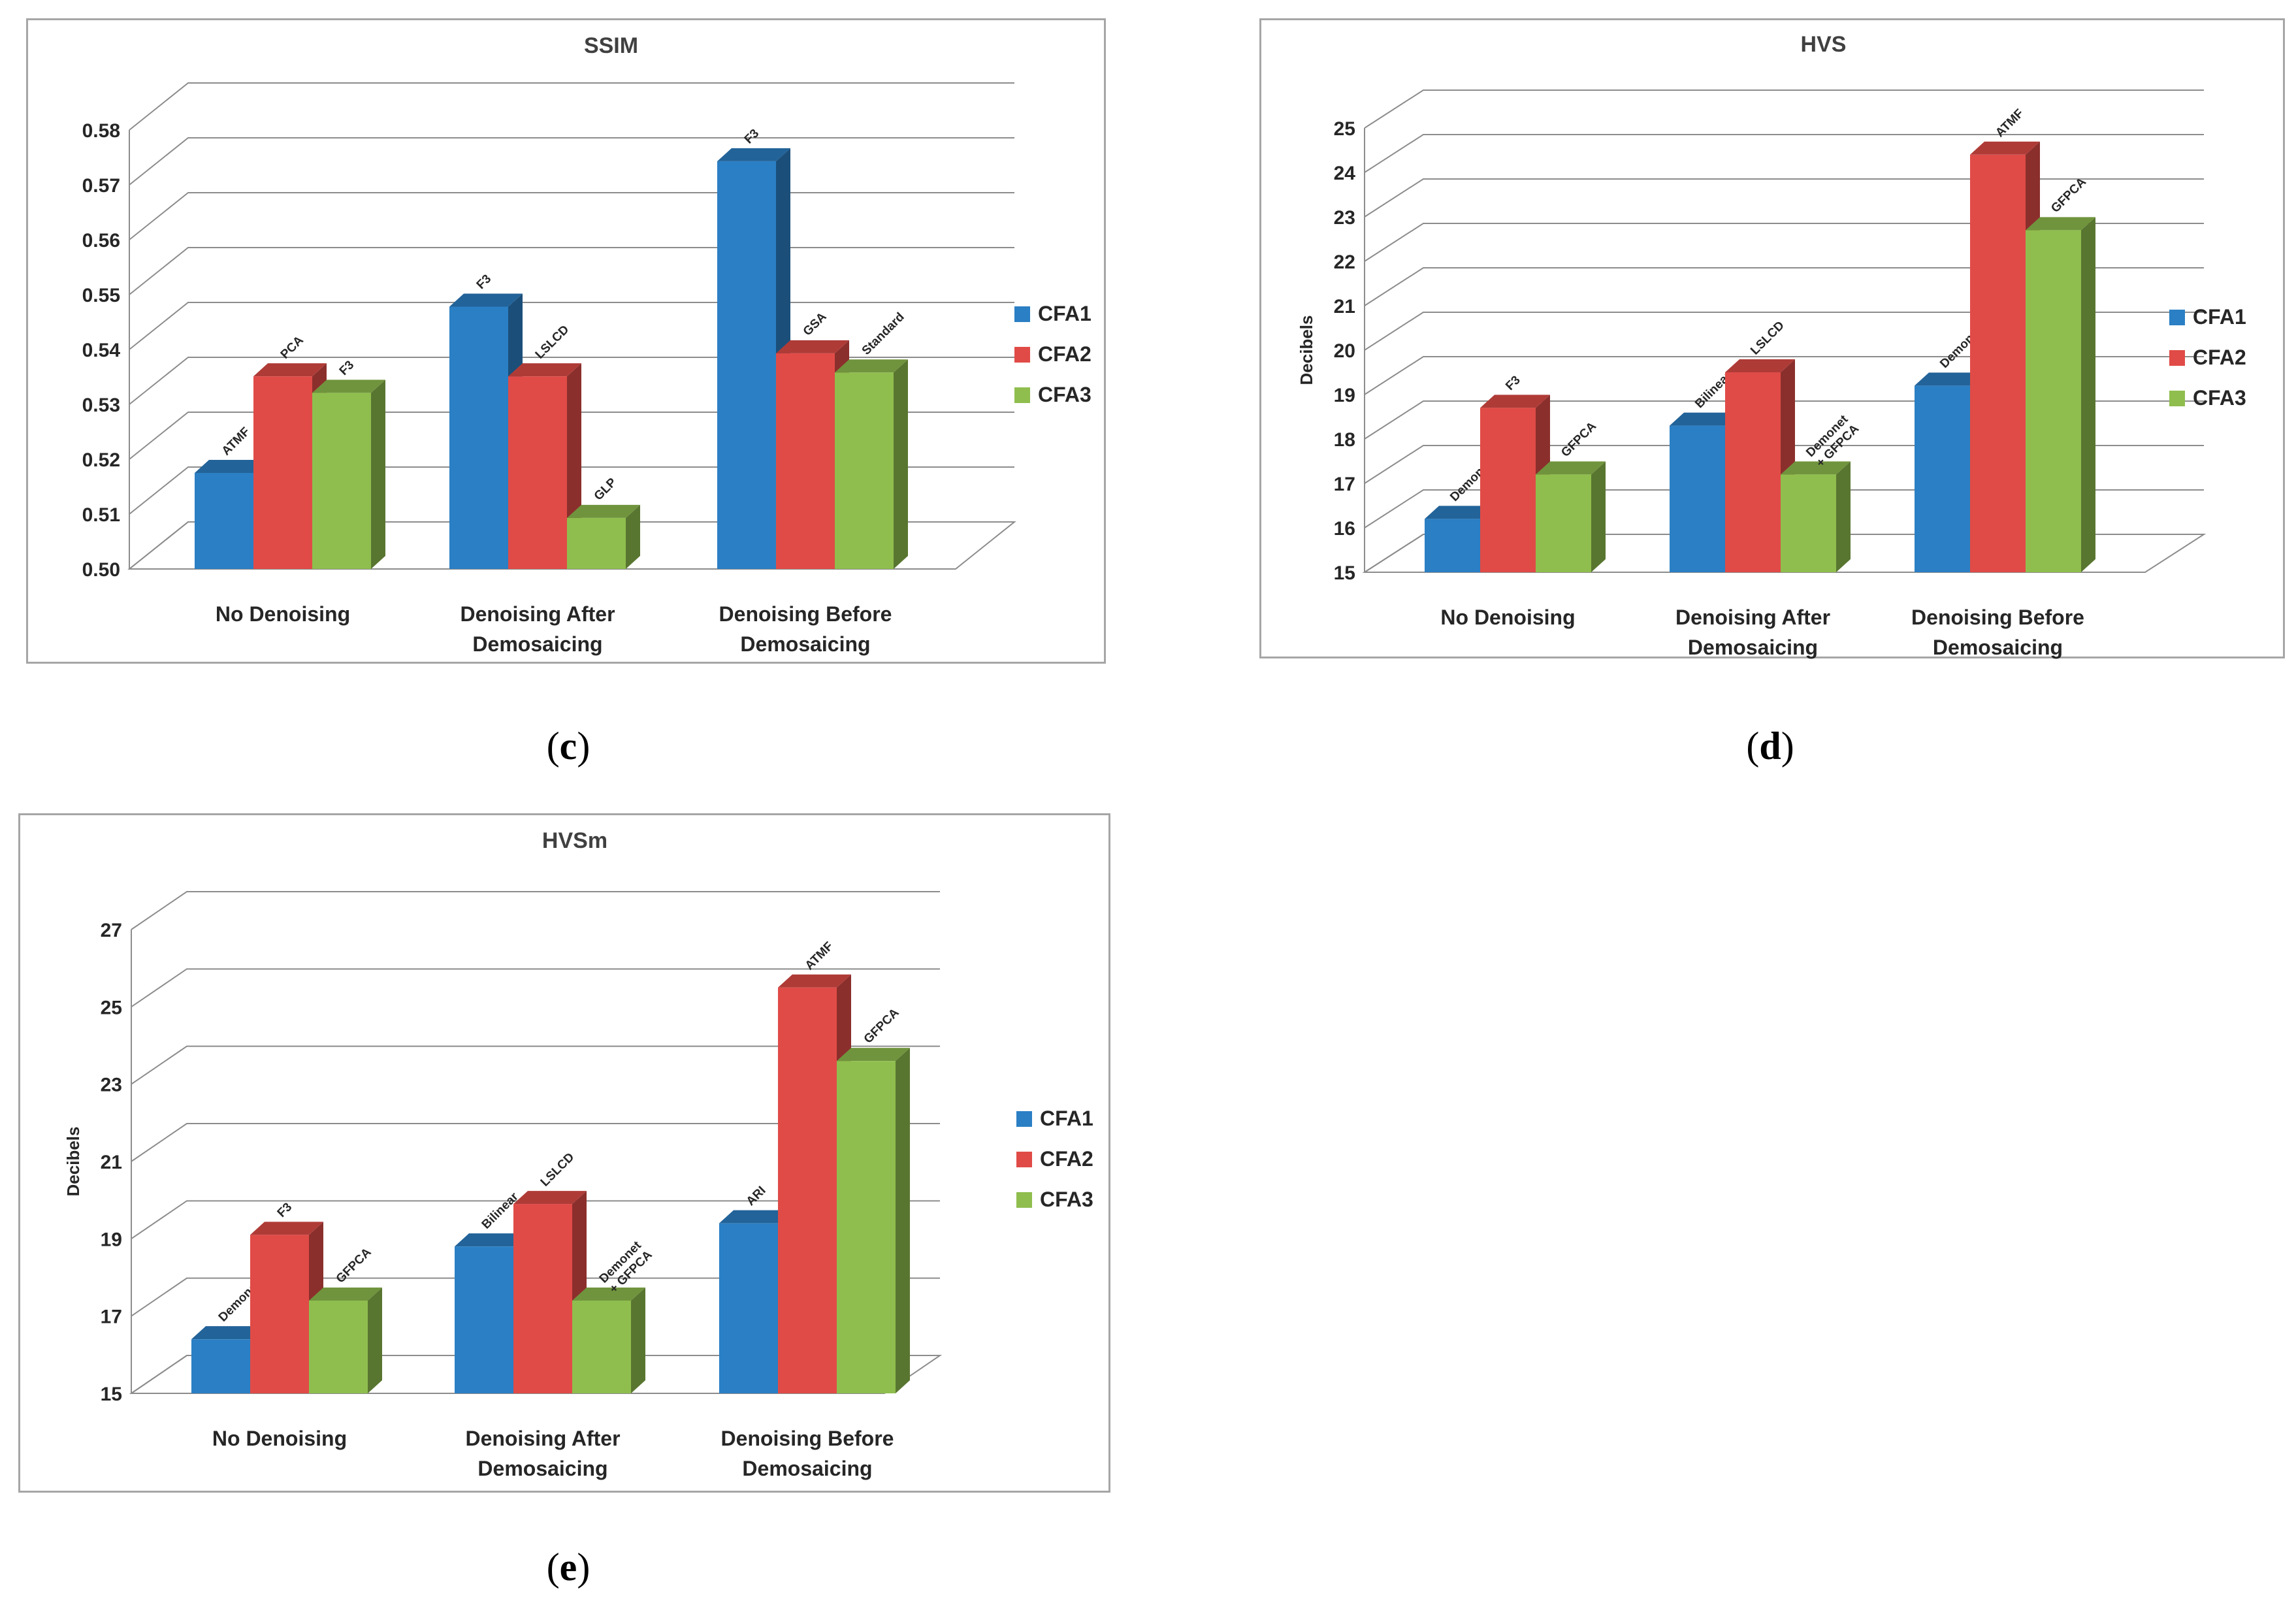  Describe the element at coordinates (101, 240) in the screenshot. I see `y-tick-label: 0.56` at that location.